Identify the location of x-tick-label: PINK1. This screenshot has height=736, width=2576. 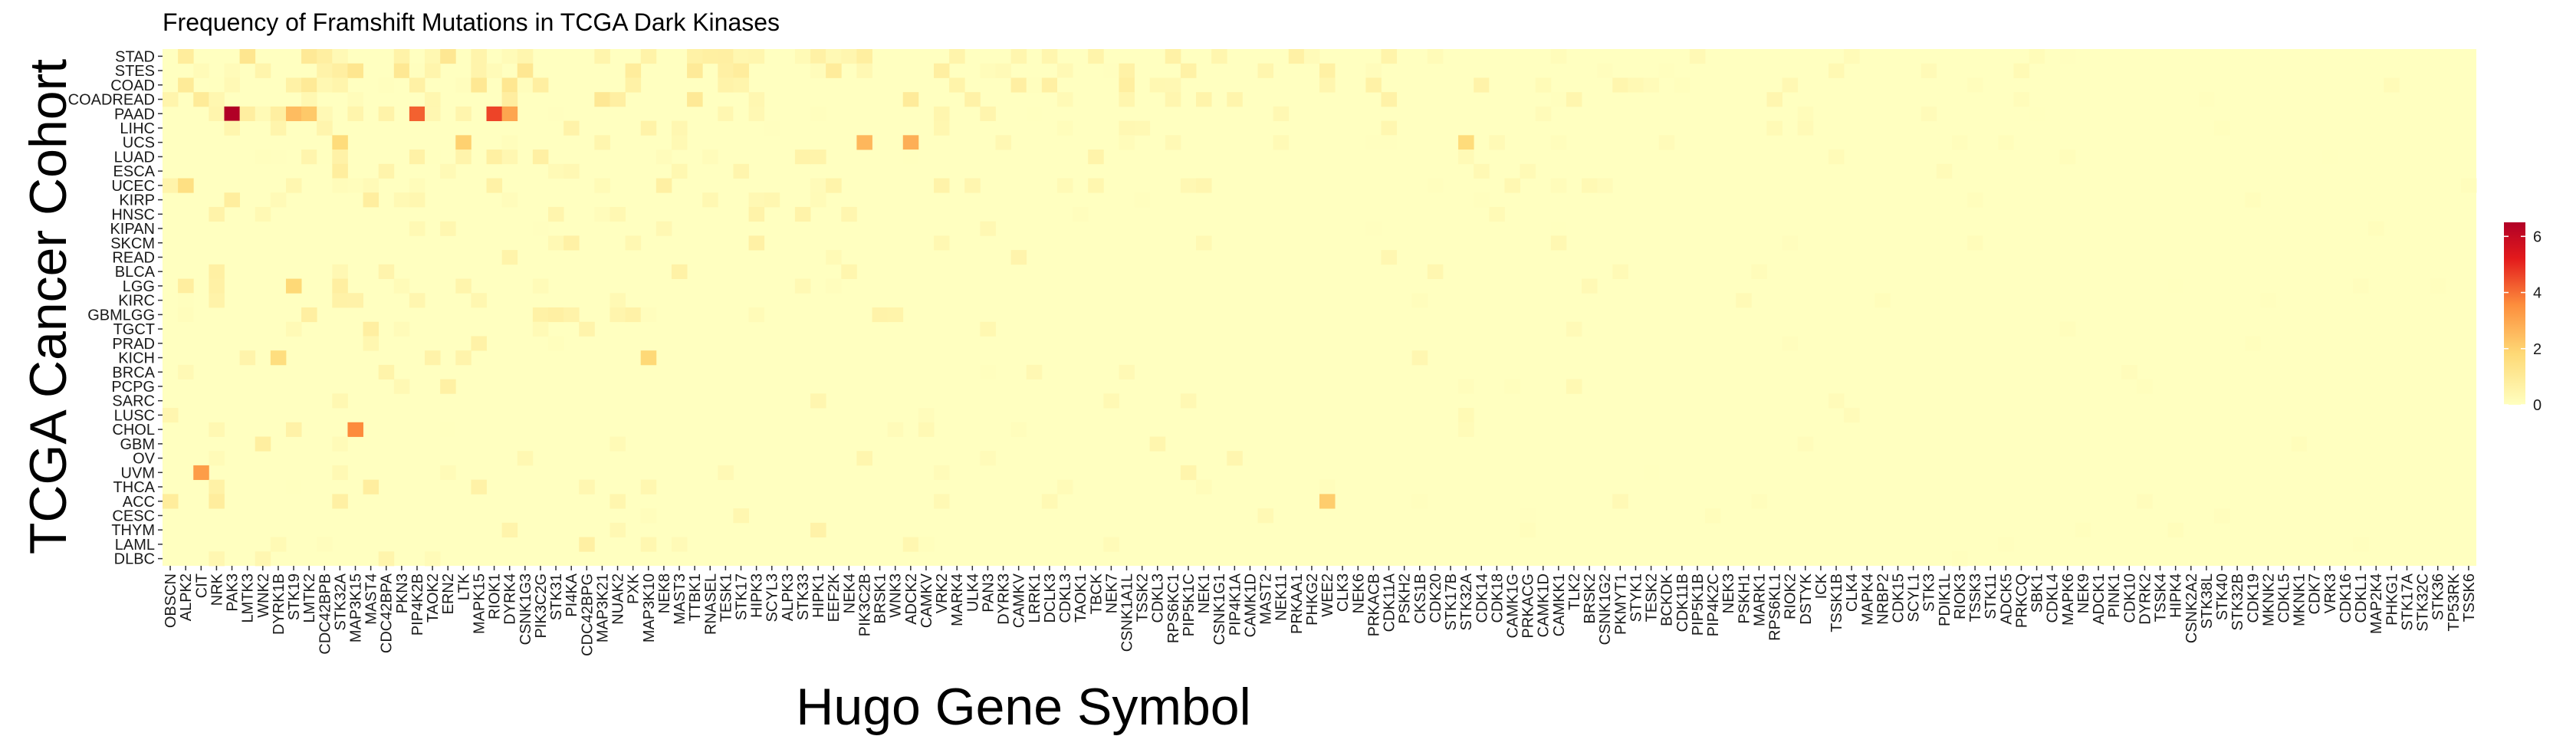
(2114, 595).